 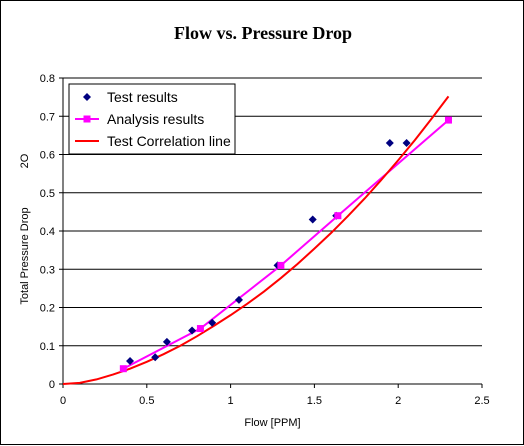 What do you see at coordinates (231, 401) in the screenshot?
I see `x-tick-label: 1` at bounding box center [231, 401].